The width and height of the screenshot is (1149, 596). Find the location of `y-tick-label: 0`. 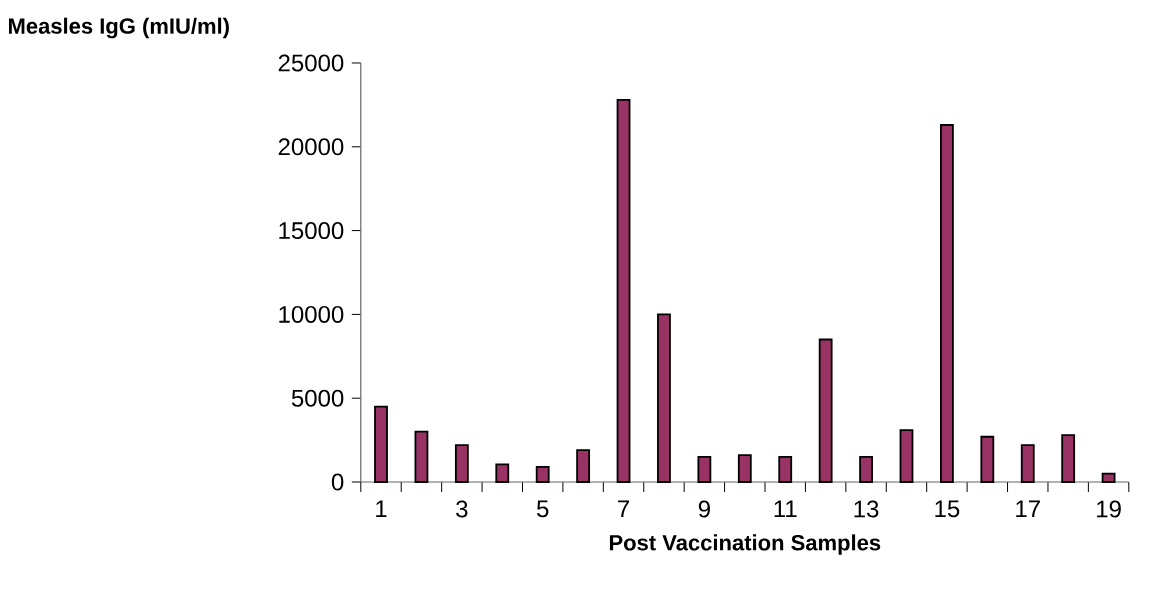

y-tick-label: 0 is located at coordinates (337, 482).